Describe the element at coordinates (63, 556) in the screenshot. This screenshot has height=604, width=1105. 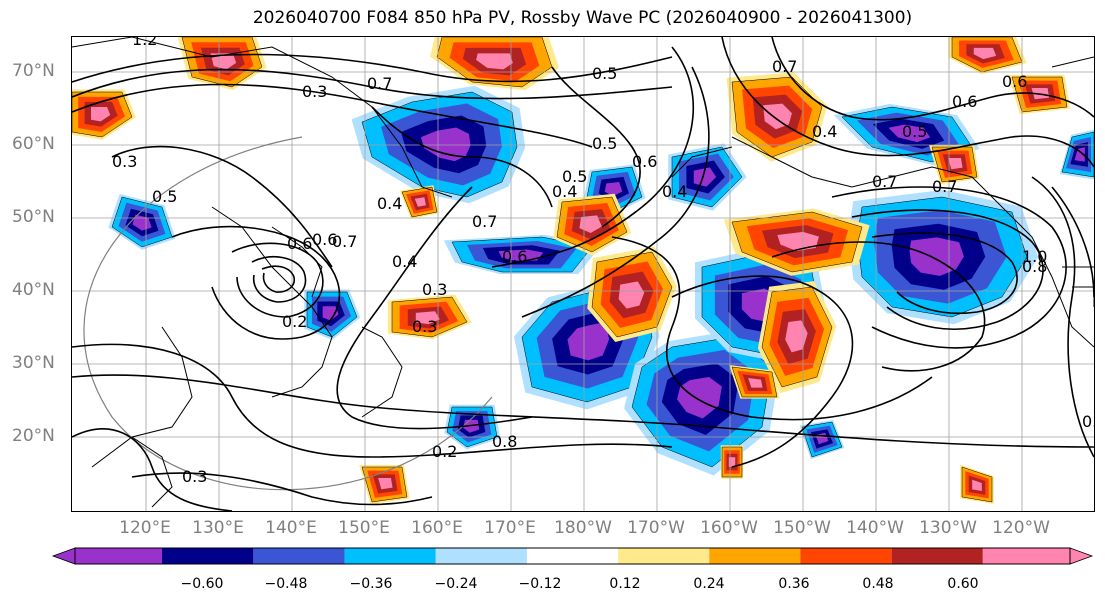
I see `colorbar-extend-min` at that location.